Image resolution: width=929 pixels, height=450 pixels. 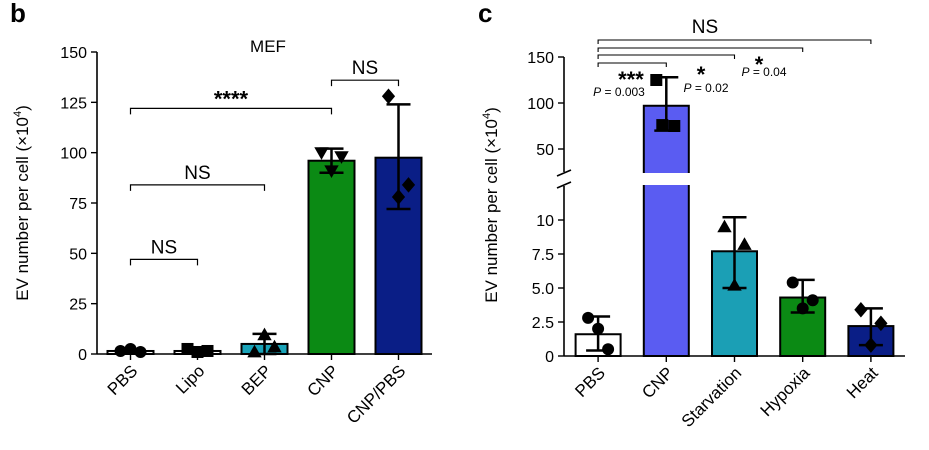 I want to click on x-tick-label-4: Heat, so click(x=862, y=382).